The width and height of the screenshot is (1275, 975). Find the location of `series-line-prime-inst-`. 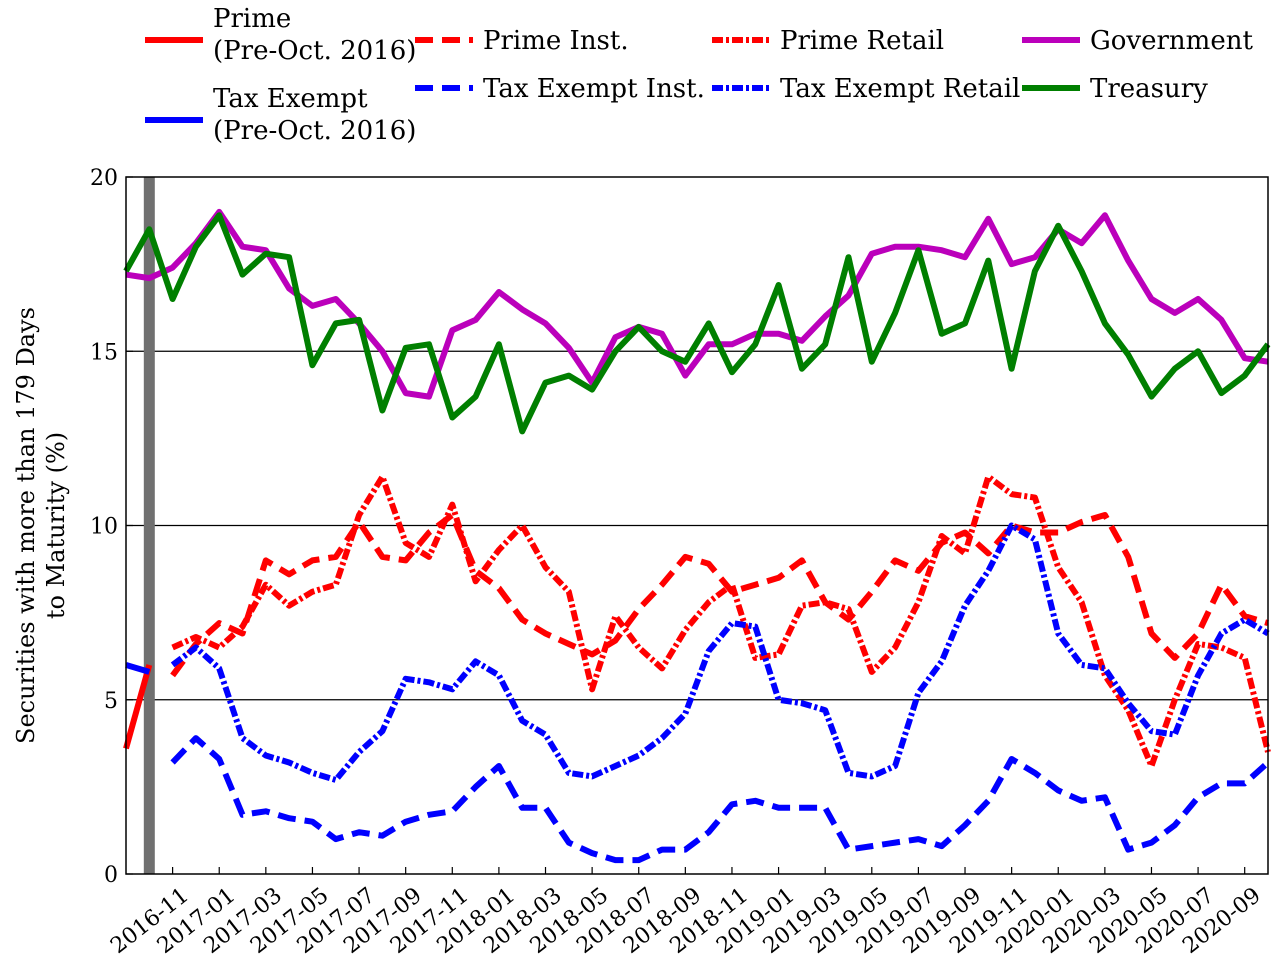

series-line-prime-inst- is located at coordinates (719, 595).